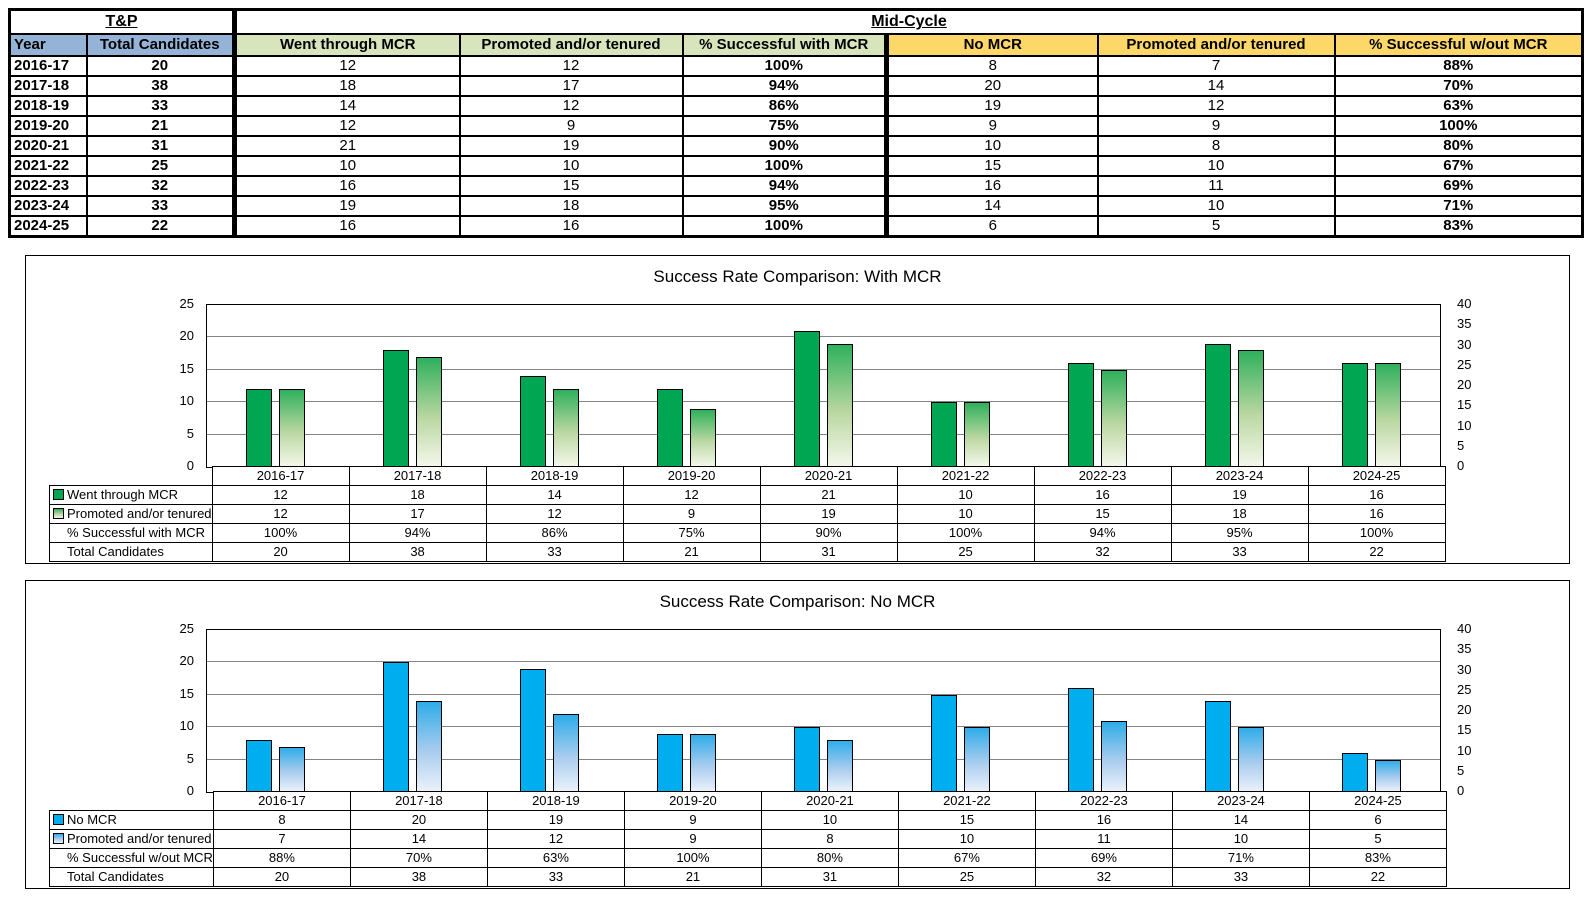 The image size is (1593, 920). What do you see at coordinates (991, 45) in the screenshot?
I see `header-no-mcr: No MCR` at bounding box center [991, 45].